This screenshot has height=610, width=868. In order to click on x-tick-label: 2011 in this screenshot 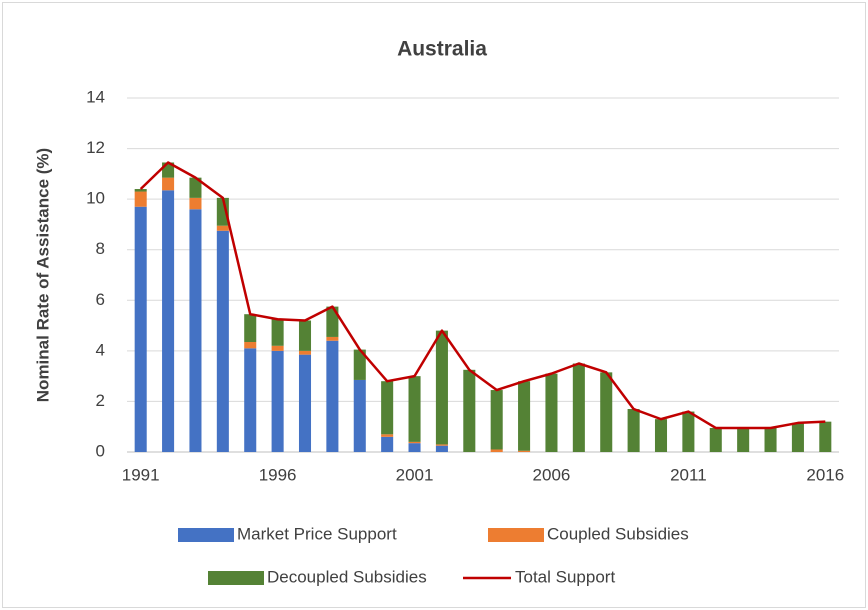, I will do `click(688, 474)`.